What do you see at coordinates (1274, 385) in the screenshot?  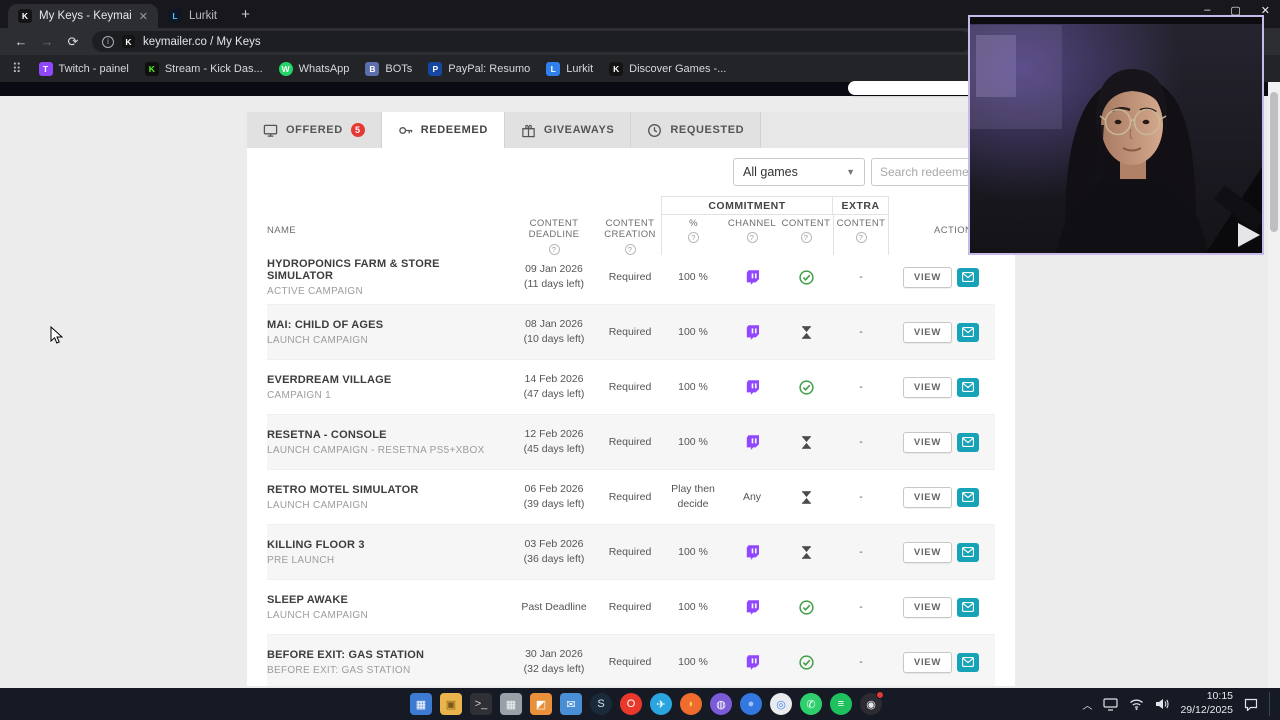 I see `page-scrollbar` at bounding box center [1274, 385].